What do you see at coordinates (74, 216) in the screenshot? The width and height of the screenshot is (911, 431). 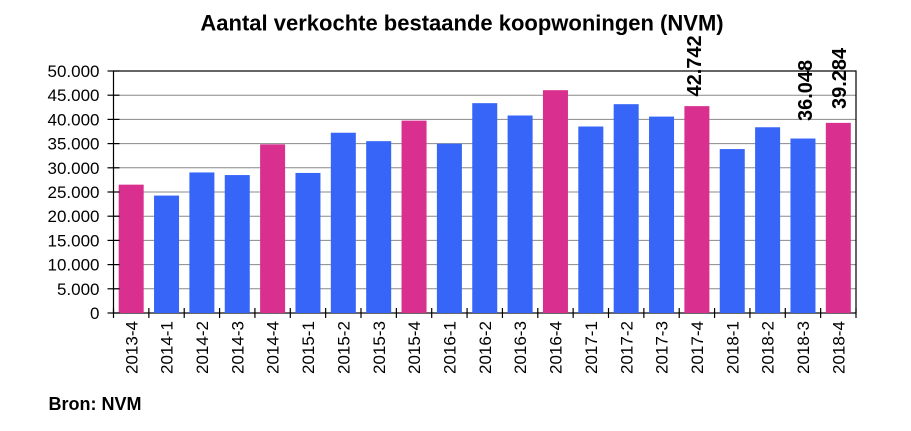 I see `svg-text: 20.000` at bounding box center [74, 216].